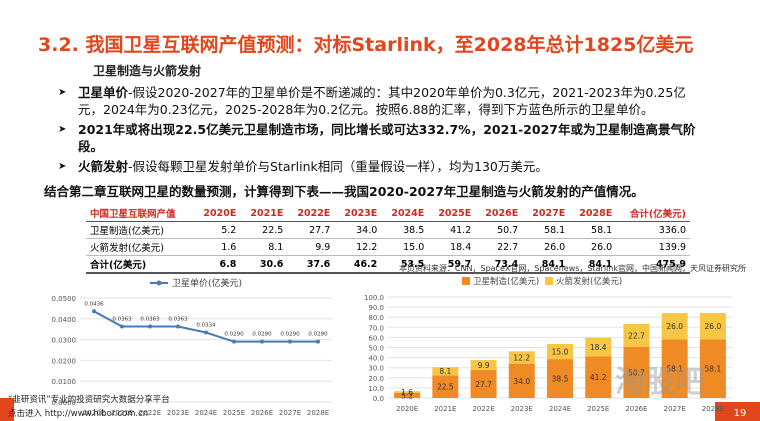 Image resolution: width=760 pixels, height=421 pixels. What do you see at coordinates (217, 230) in the screenshot?
I see `table-cell: 5.2` at bounding box center [217, 230].